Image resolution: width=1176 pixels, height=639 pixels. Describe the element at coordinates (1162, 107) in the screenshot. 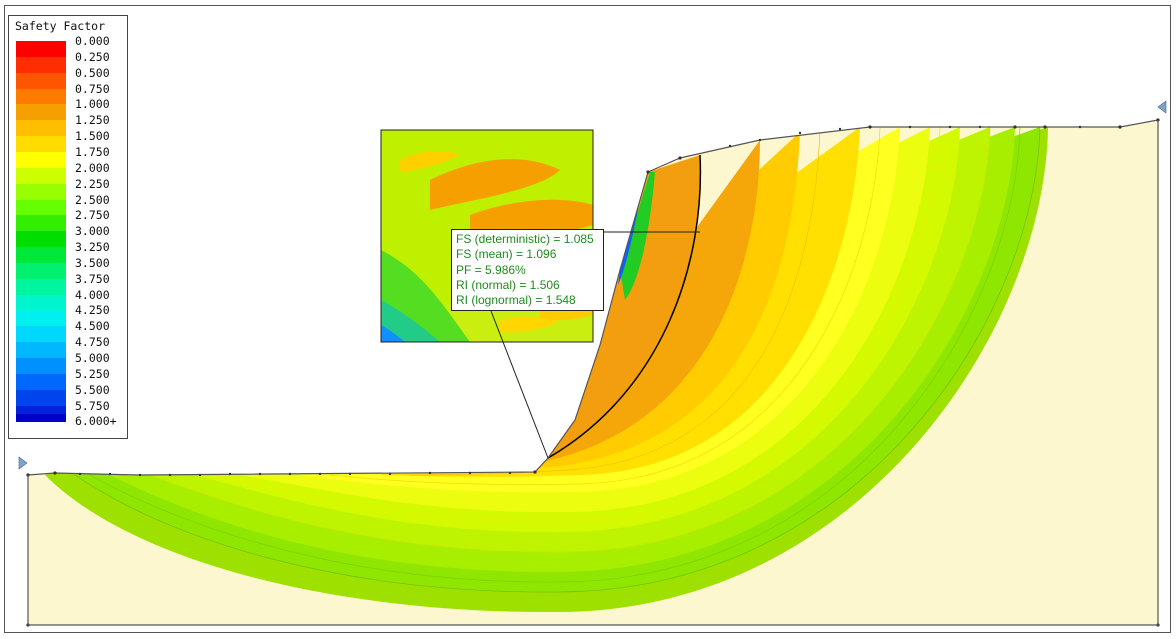

I see `right-boundary-marker-icon` at that location.